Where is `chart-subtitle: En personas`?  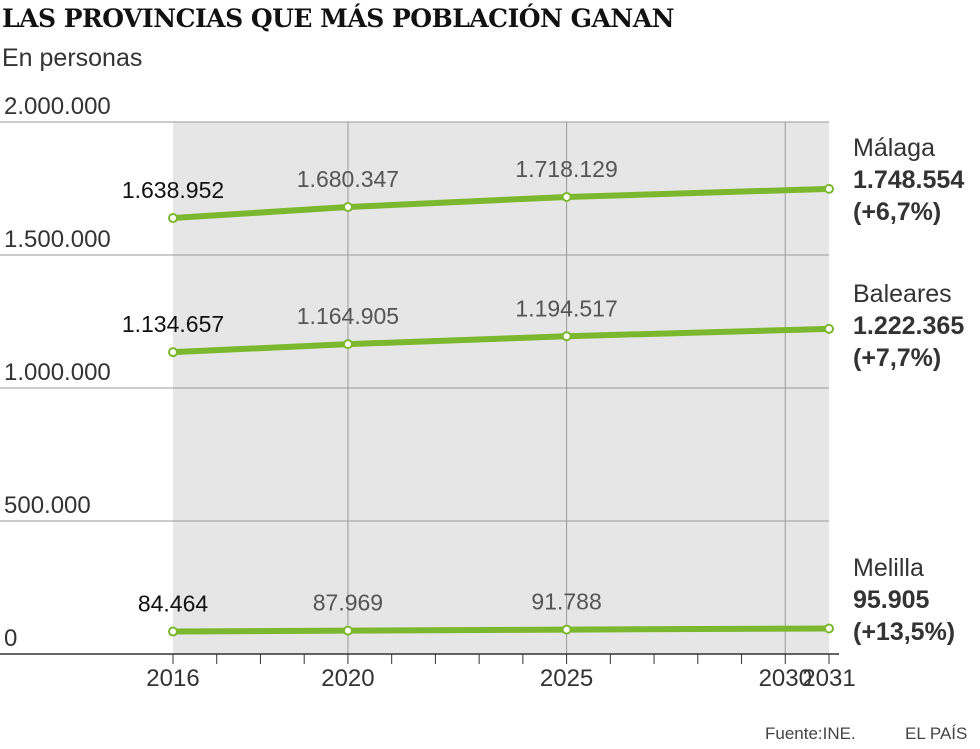
chart-subtitle: En personas is located at coordinates (72, 58).